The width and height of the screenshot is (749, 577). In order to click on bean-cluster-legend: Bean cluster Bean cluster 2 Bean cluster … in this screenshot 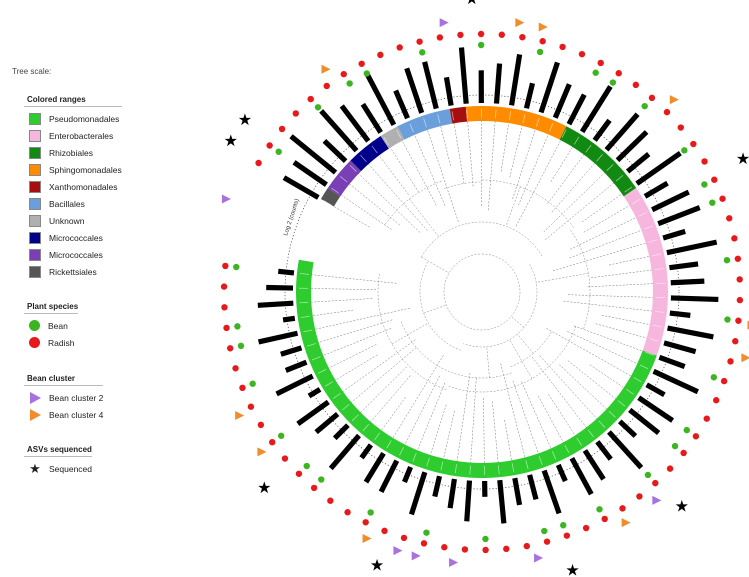, I will do `click(64, 398)`.